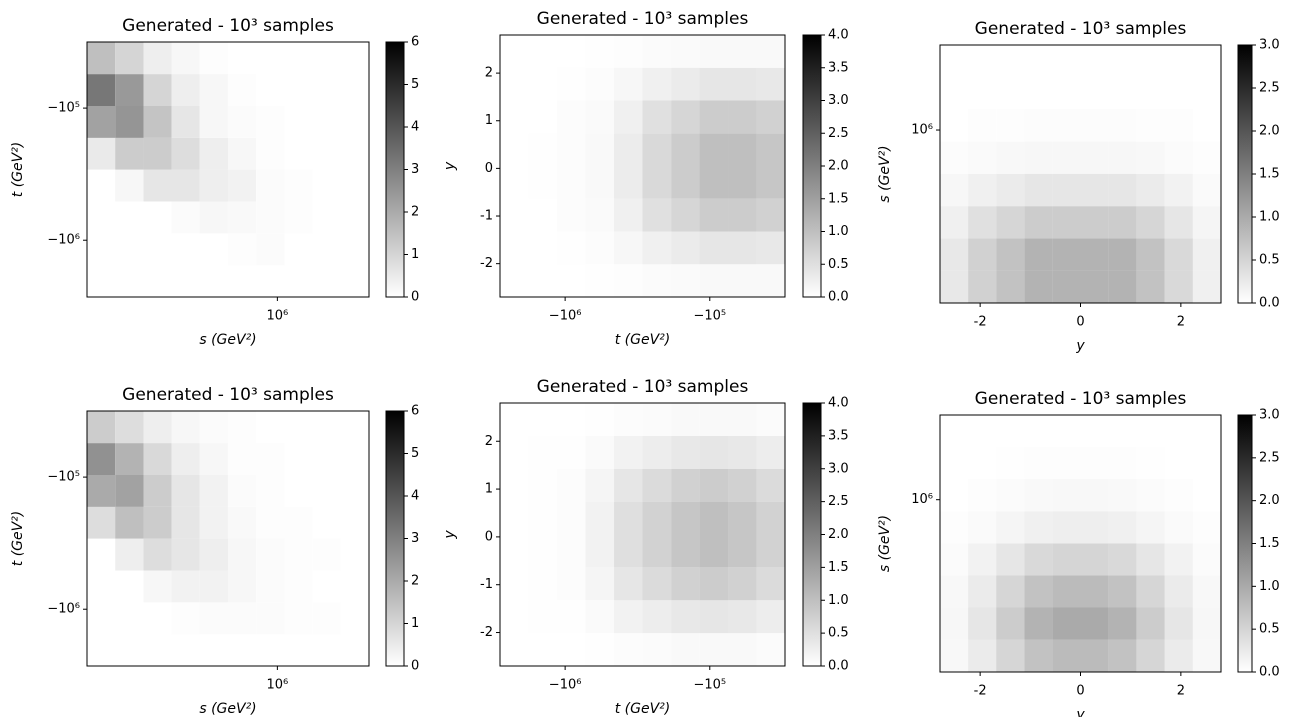  Describe the element at coordinates (922, 130) in the screenshot. I see `y-tick-label: 10⁶` at that location.